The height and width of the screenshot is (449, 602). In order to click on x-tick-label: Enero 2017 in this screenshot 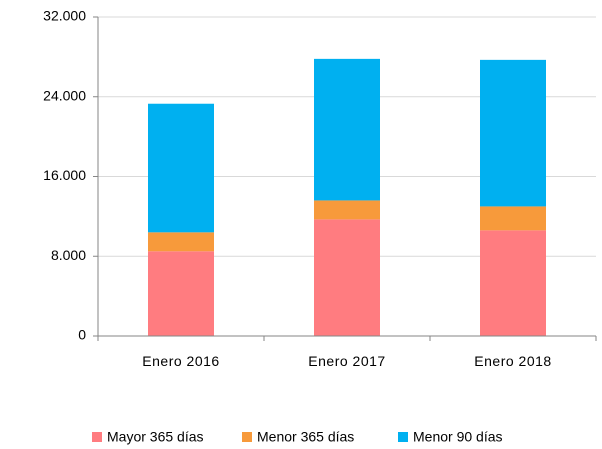, I will do `click(347, 361)`.